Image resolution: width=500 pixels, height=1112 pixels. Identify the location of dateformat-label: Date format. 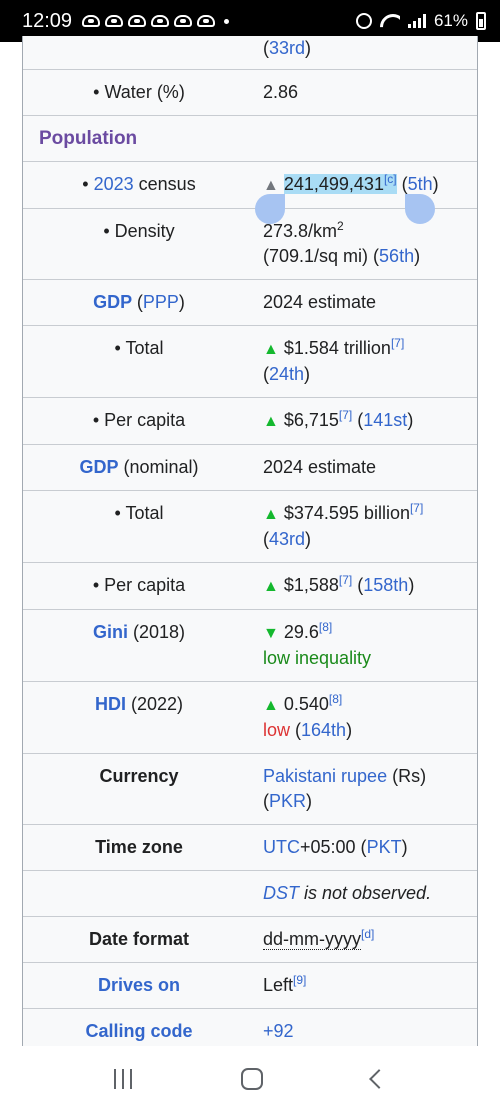
(139, 939).